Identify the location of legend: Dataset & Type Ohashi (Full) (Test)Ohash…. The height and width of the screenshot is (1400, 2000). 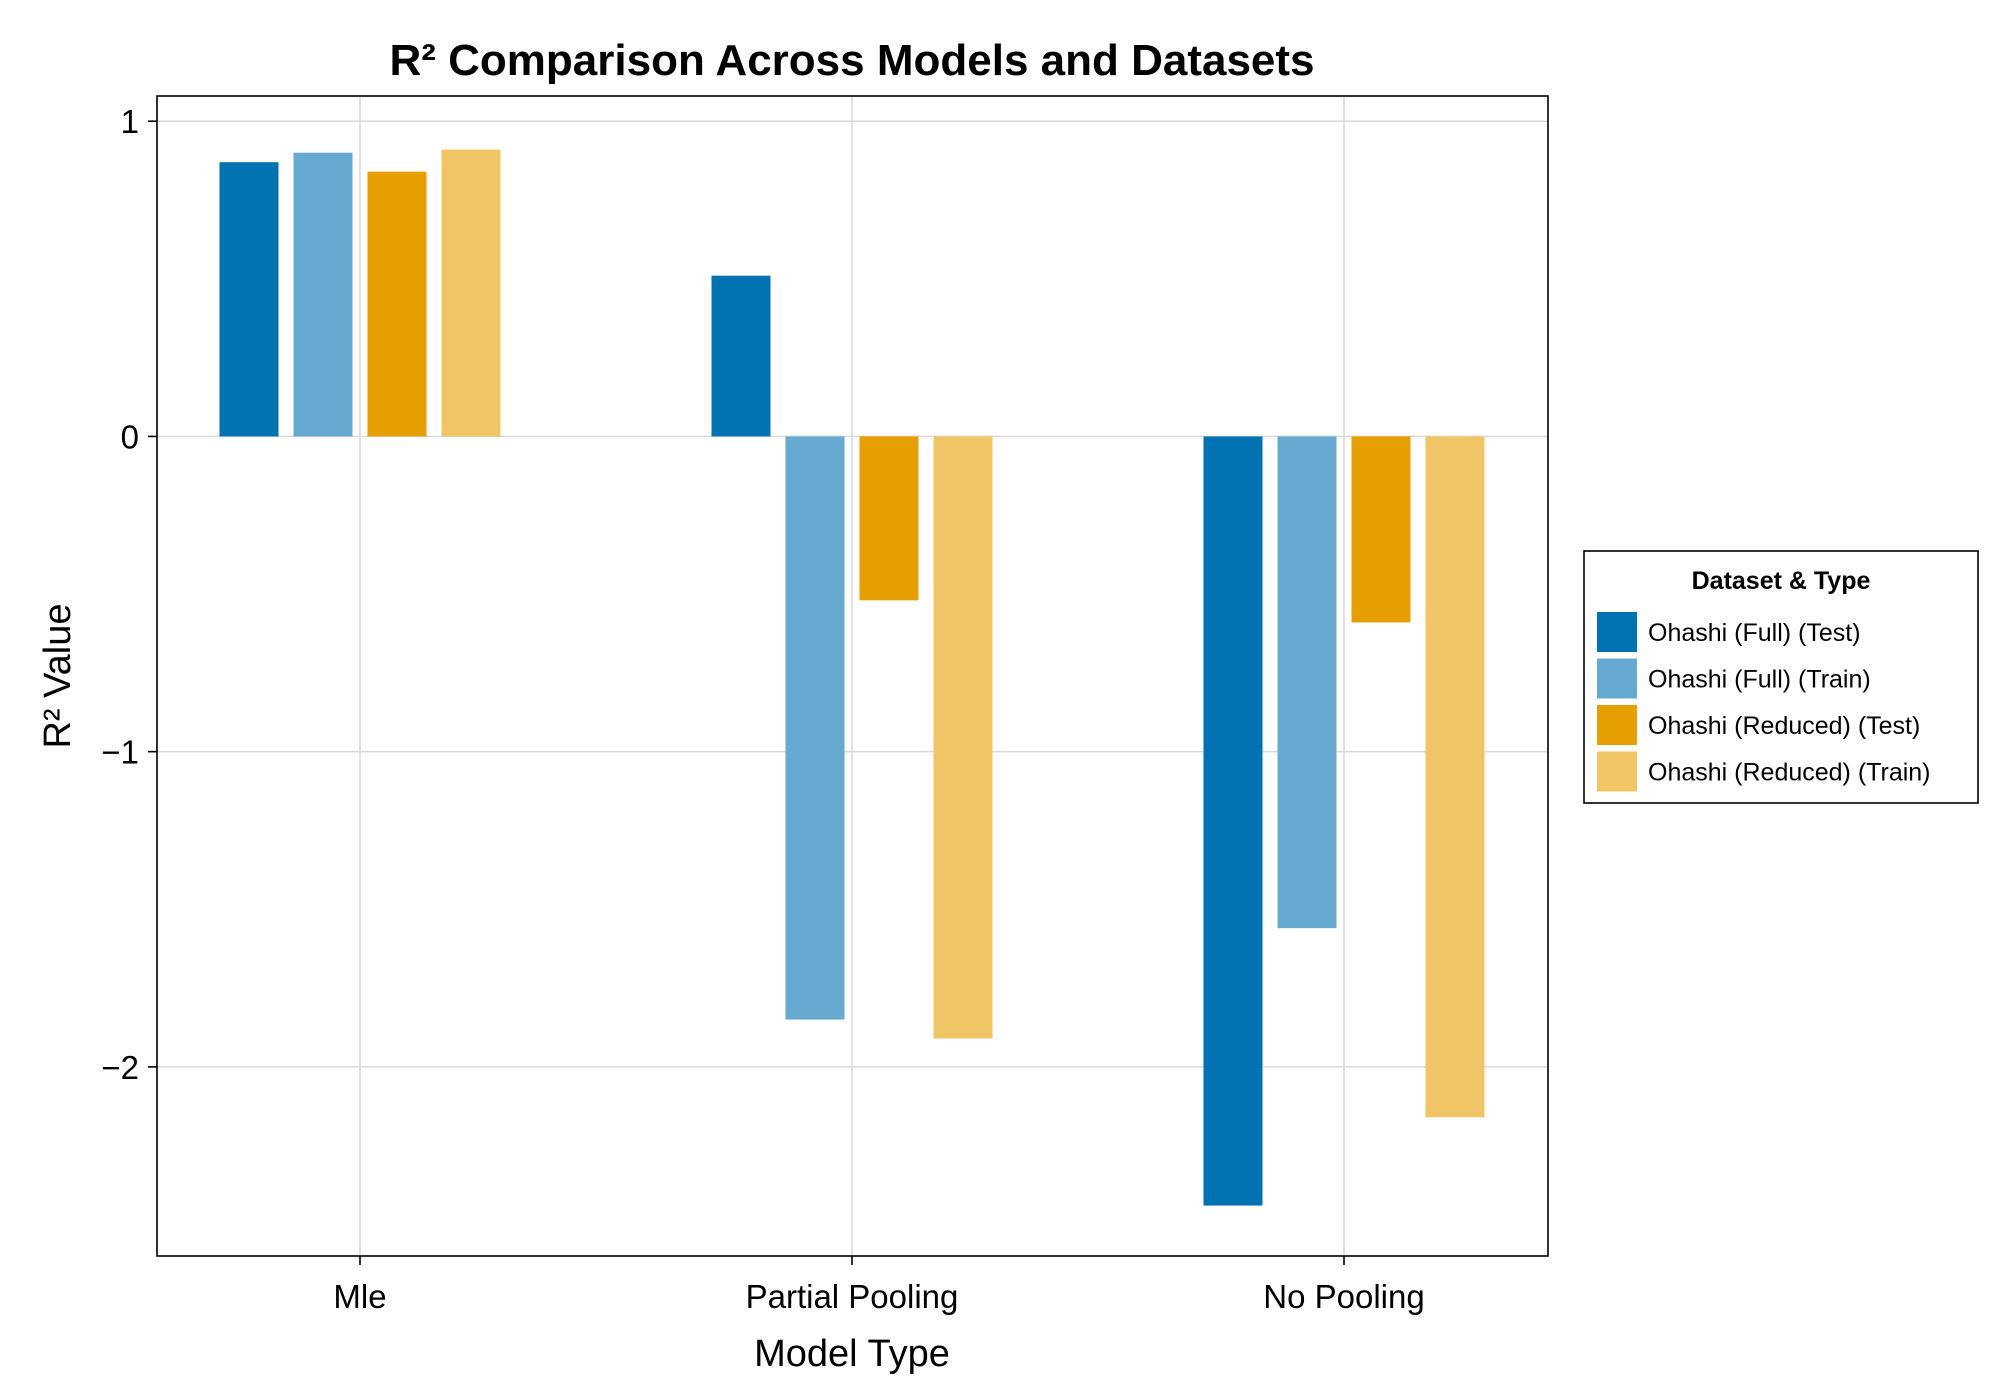
(1781, 677).